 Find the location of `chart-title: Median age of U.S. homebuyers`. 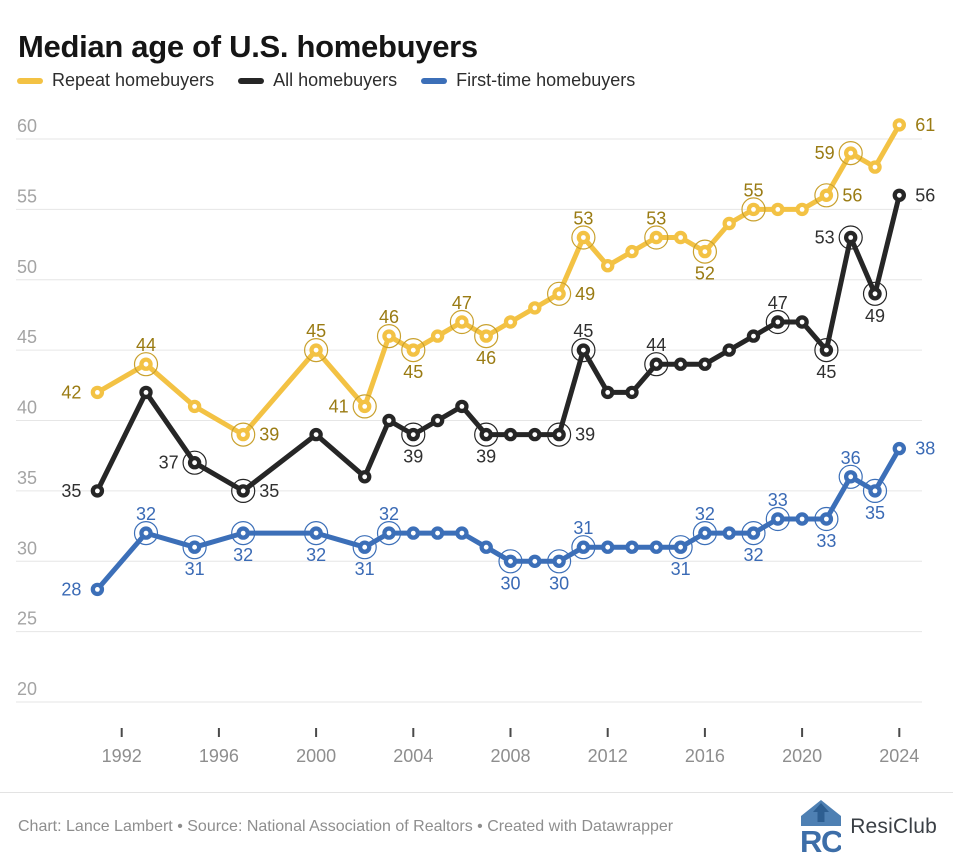

chart-title: Median age of U.S. homebuyers is located at coordinates (248, 46).